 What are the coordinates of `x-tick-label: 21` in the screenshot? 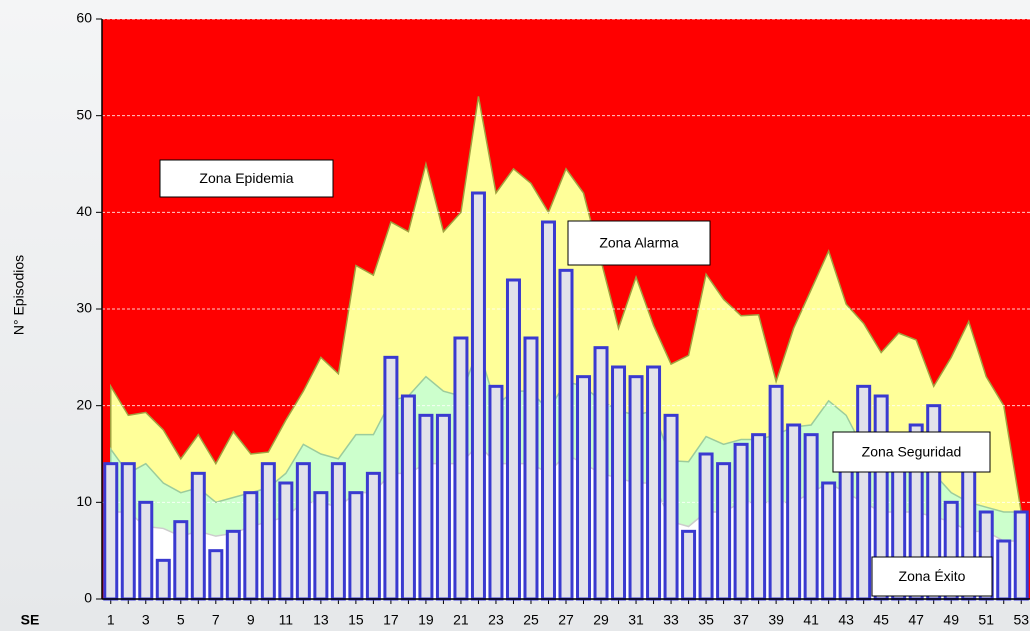 It's located at (461, 620).